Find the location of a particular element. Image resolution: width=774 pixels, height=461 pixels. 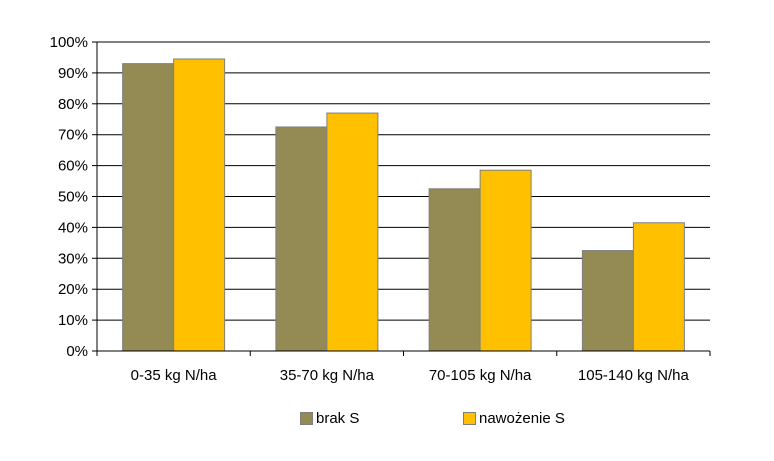

legend-swatch-brak-s is located at coordinates (306, 418).